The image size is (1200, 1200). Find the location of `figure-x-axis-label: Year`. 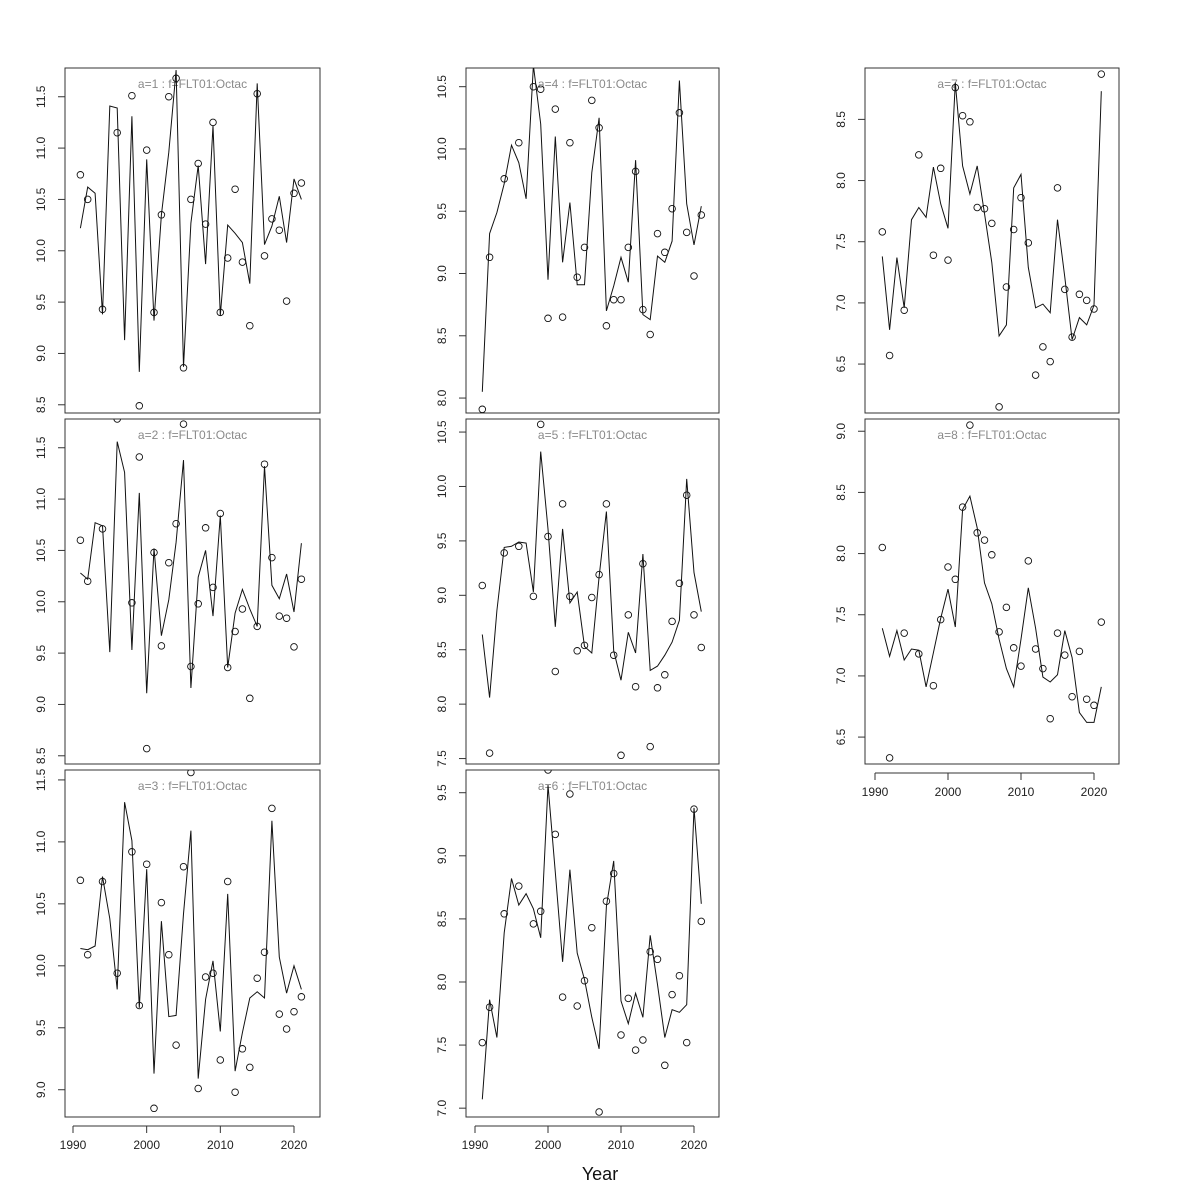

figure-x-axis-label: Year is located at coordinates (600, 1174).